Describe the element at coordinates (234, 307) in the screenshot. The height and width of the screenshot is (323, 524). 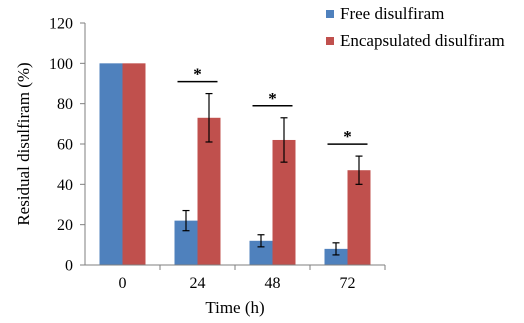
I see `x-axis-title: Time (h)` at that location.